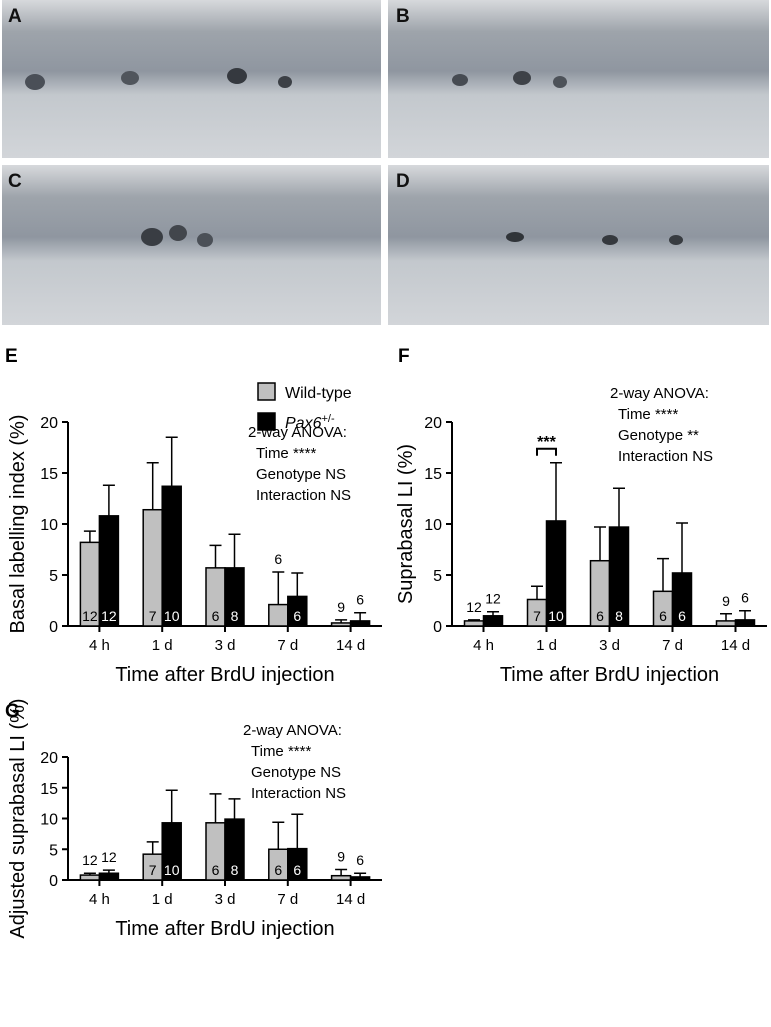 This screenshot has width=771, height=1027. Describe the element at coordinates (609, 645) in the screenshot. I see `x-tick-label: 3 d` at that location.